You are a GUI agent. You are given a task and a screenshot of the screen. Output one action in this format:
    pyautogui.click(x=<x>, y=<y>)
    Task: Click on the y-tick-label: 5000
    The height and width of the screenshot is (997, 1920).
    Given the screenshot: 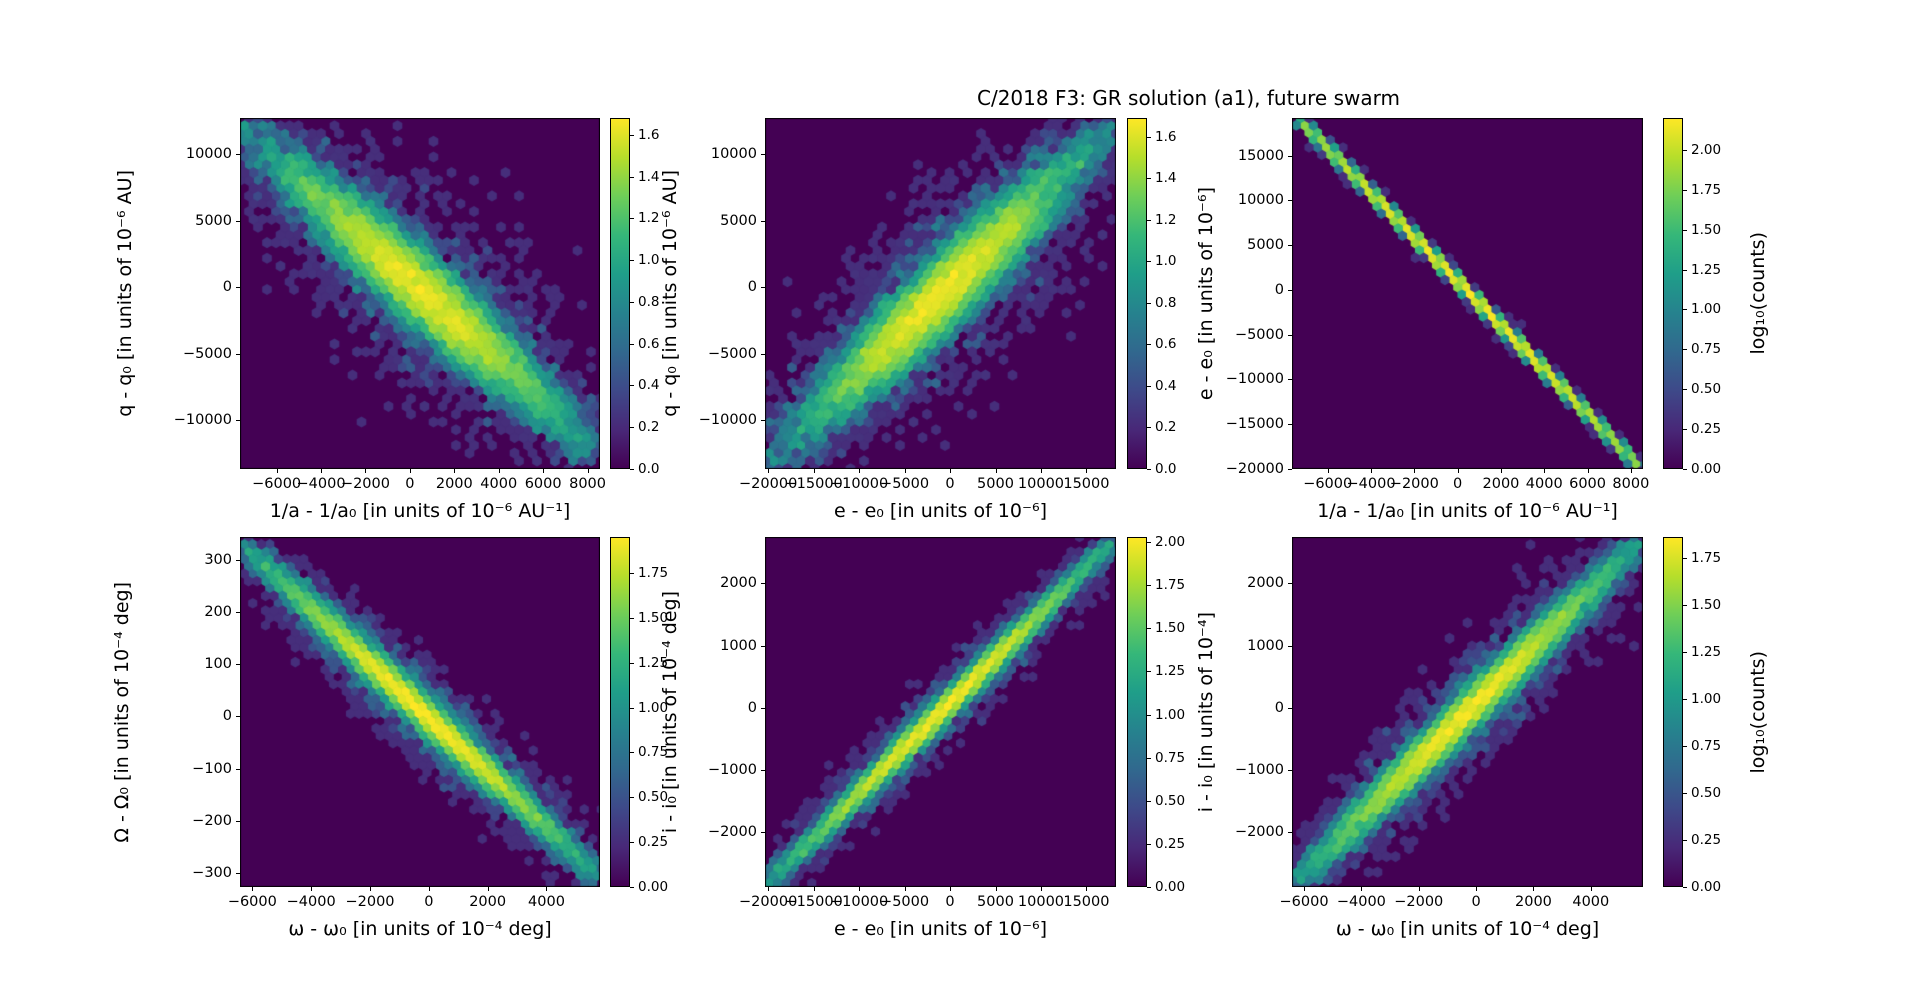 What is the action you would take?
    pyautogui.click(x=213, y=220)
    